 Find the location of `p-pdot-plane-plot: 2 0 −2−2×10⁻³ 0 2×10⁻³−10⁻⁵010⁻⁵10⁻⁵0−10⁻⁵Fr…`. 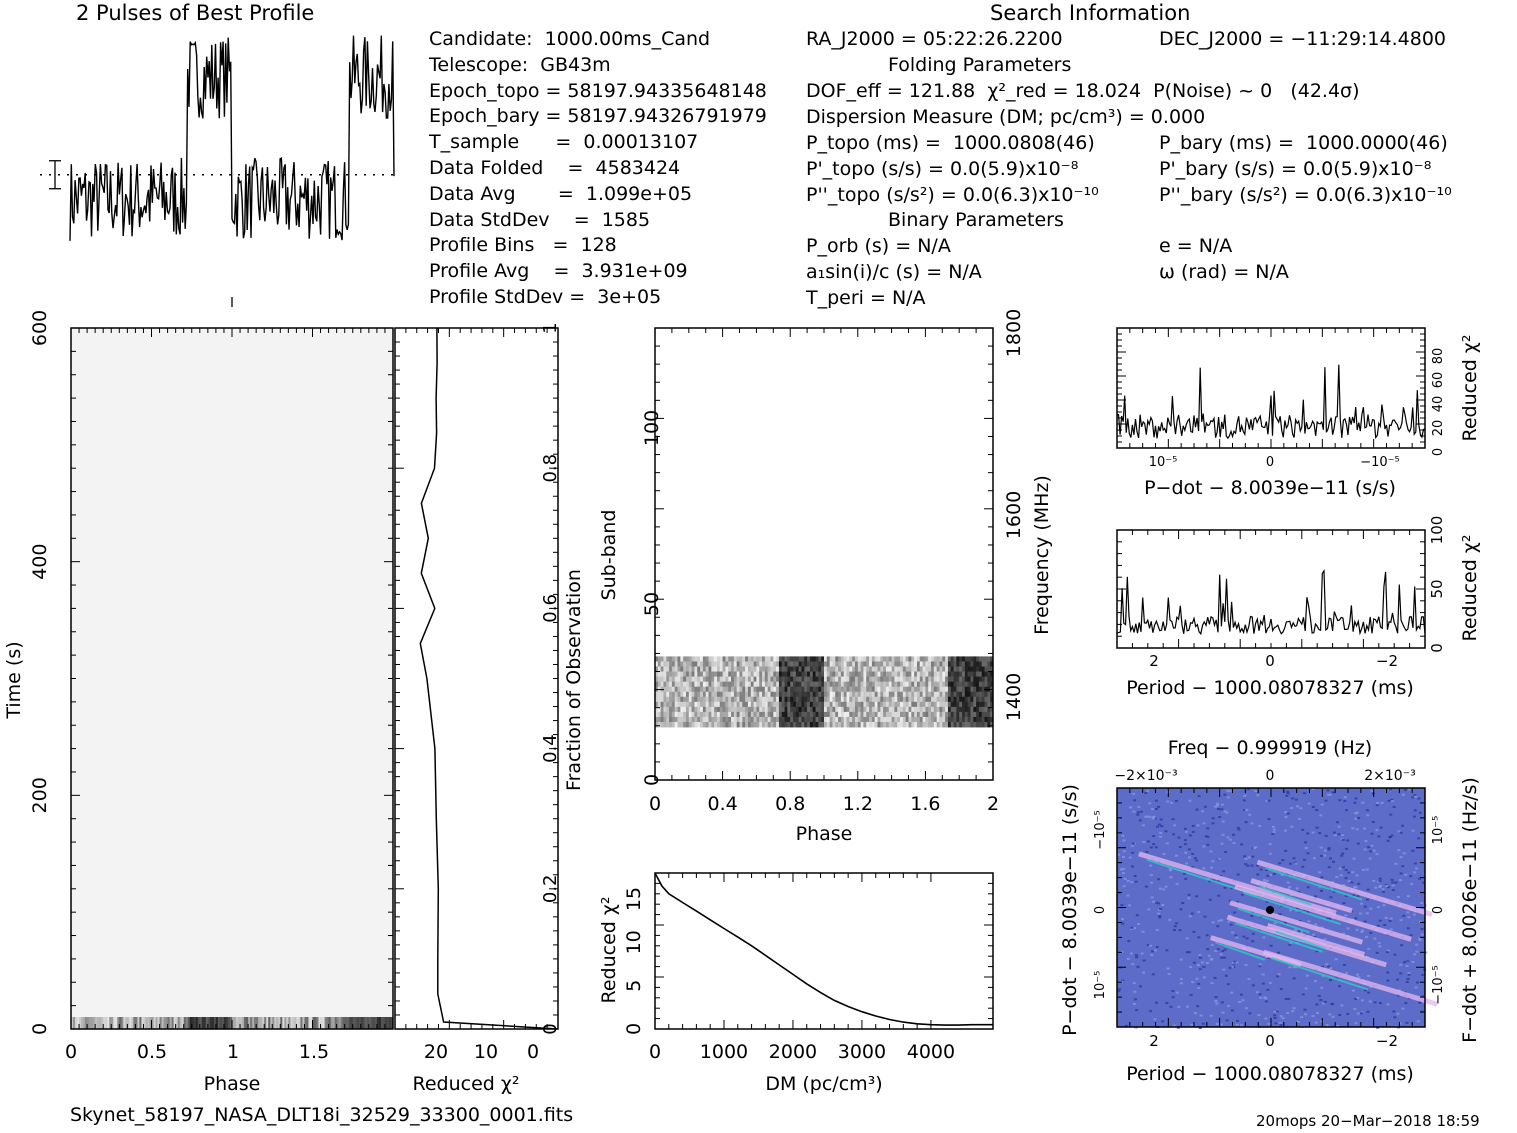

p-pdot-plane-plot: 2 0 −2−2×10⁻³ 0 2×10⁻³−10⁻⁵010⁻⁵10⁻⁵0−10⁻⁵Fr… is located at coordinates (1270, 911).